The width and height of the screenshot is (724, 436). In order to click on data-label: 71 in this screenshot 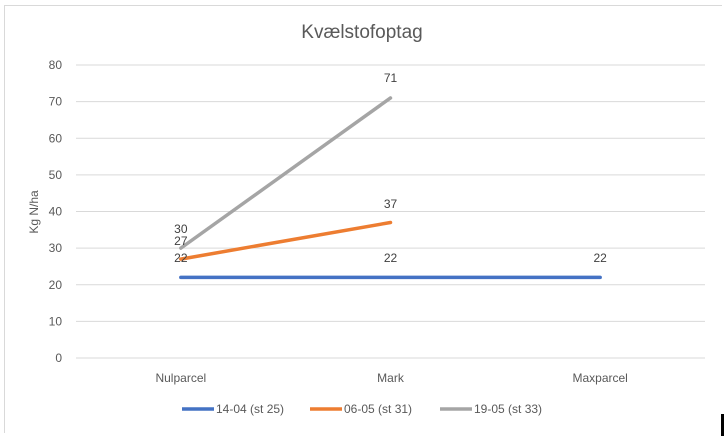, I will do `click(391, 78)`.